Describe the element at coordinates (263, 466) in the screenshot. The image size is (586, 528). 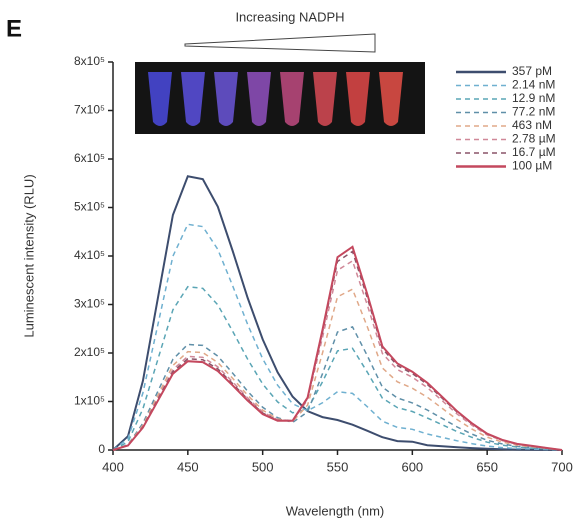
I see `x-tick-label: 500` at that location.